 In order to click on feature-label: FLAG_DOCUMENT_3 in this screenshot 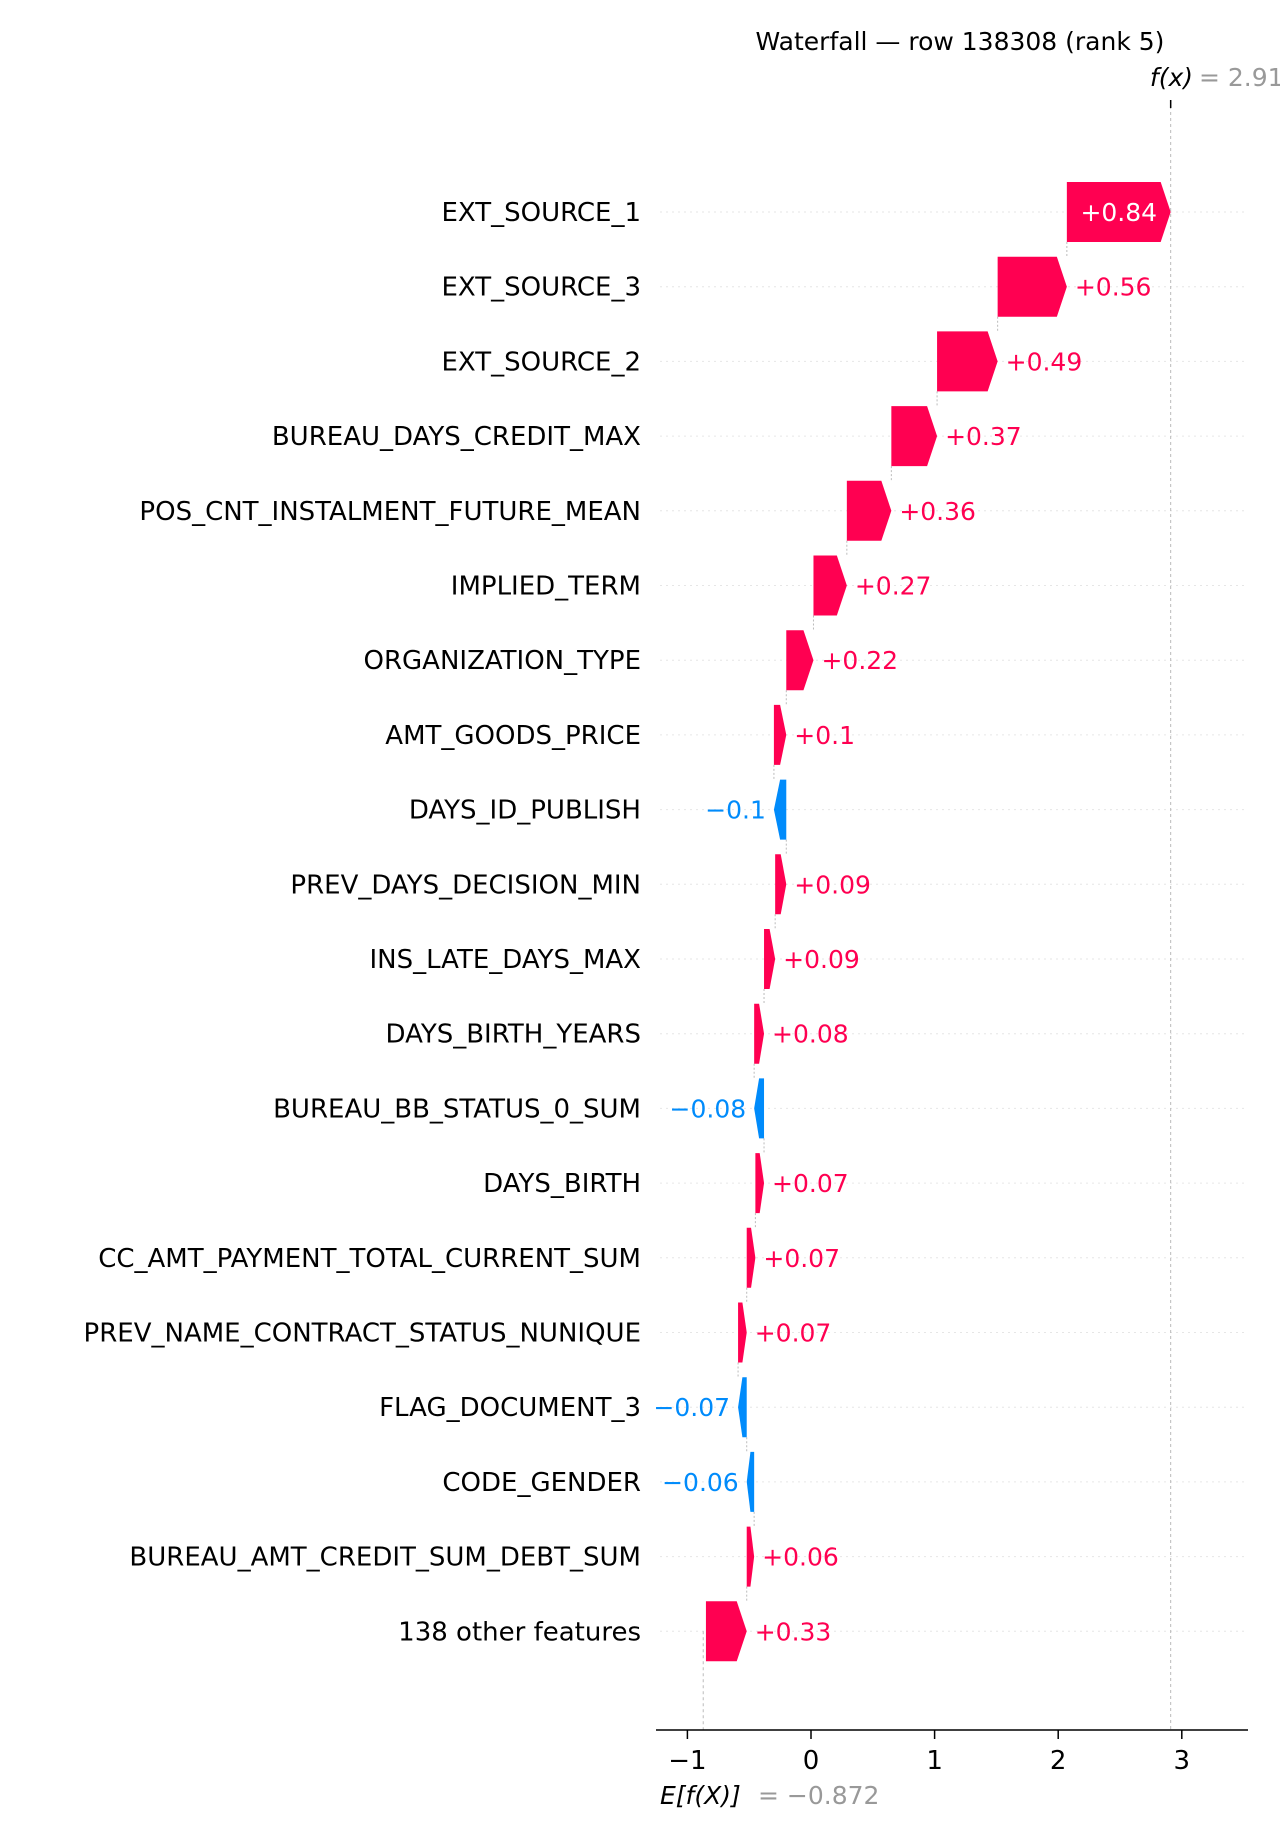, I will do `click(510, 1408)`.